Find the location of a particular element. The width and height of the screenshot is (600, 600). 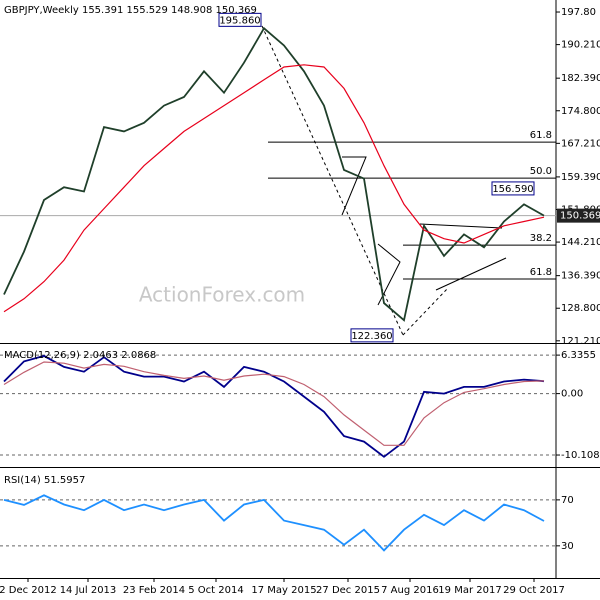

y-tick-label: 136.390 is located at coordinates (580, 276).